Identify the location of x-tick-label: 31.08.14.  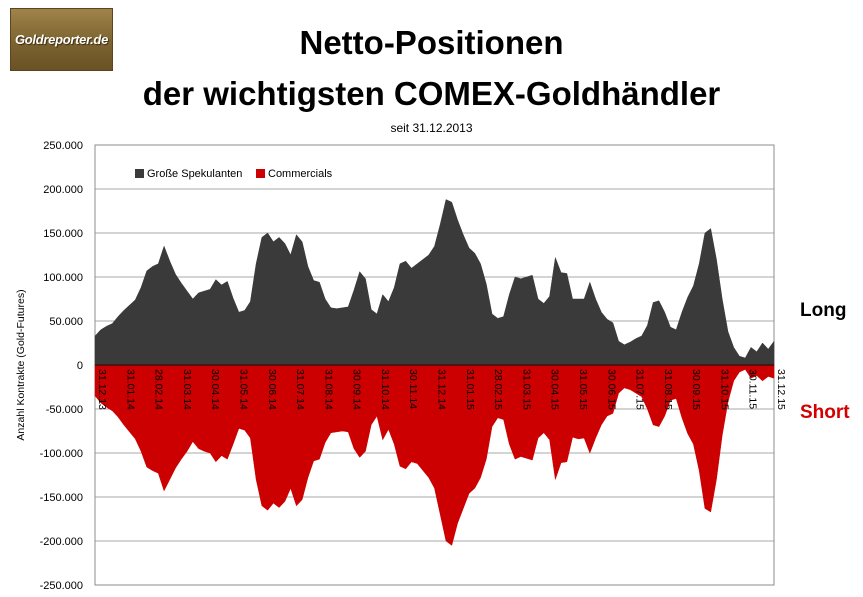
(328, 389).